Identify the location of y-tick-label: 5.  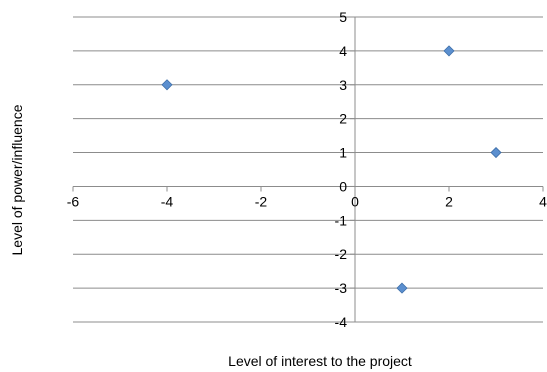
(343, 17).